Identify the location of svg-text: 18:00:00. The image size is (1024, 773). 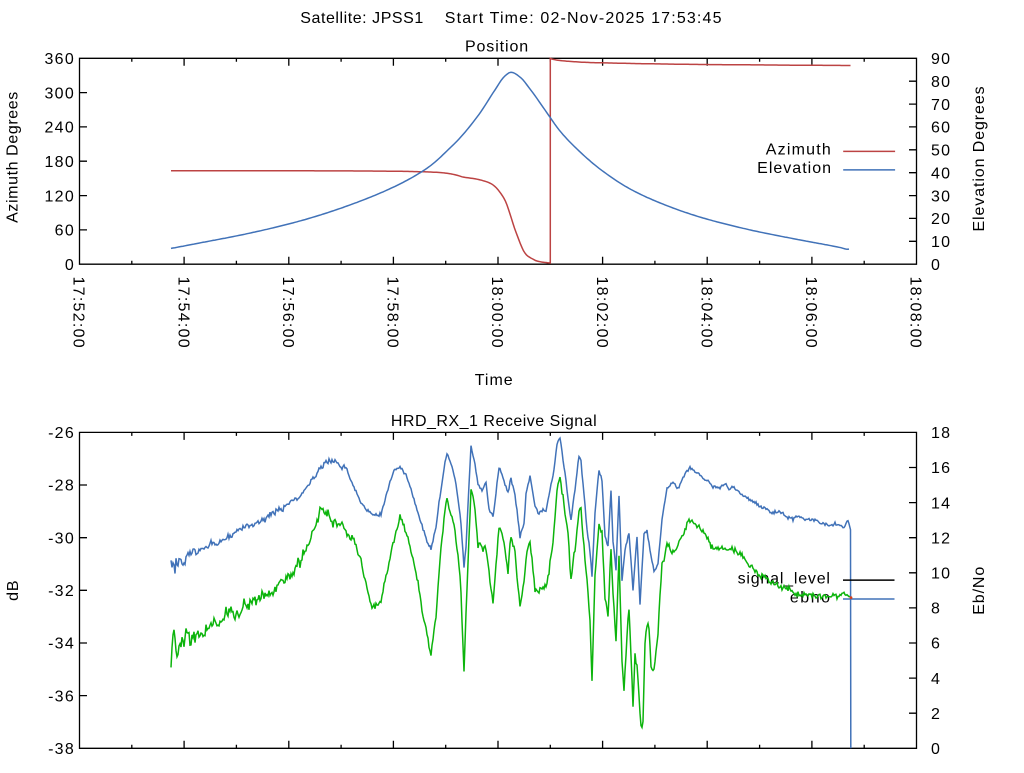
(496, 313).